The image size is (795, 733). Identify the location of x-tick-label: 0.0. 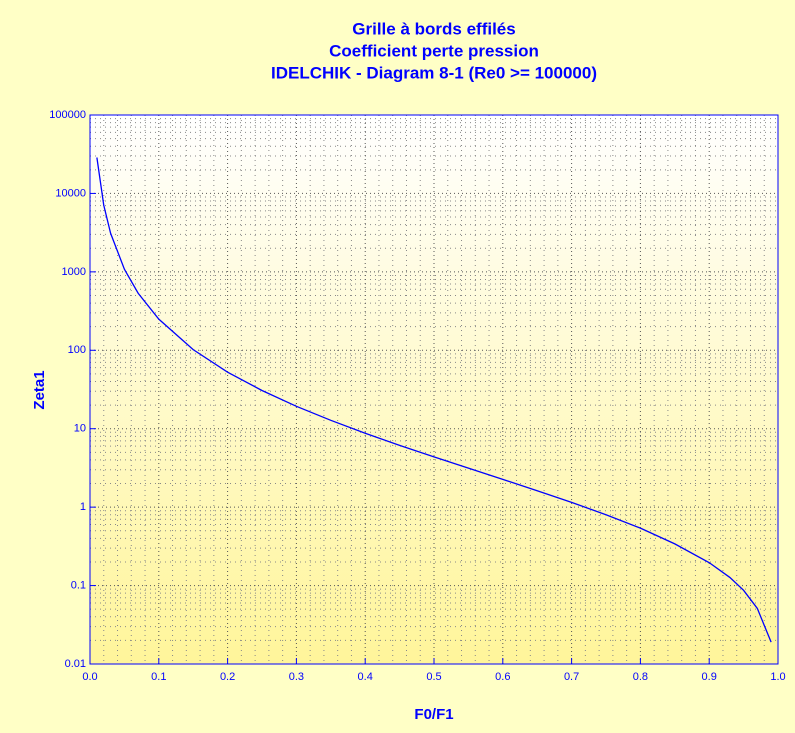
(89, 677).